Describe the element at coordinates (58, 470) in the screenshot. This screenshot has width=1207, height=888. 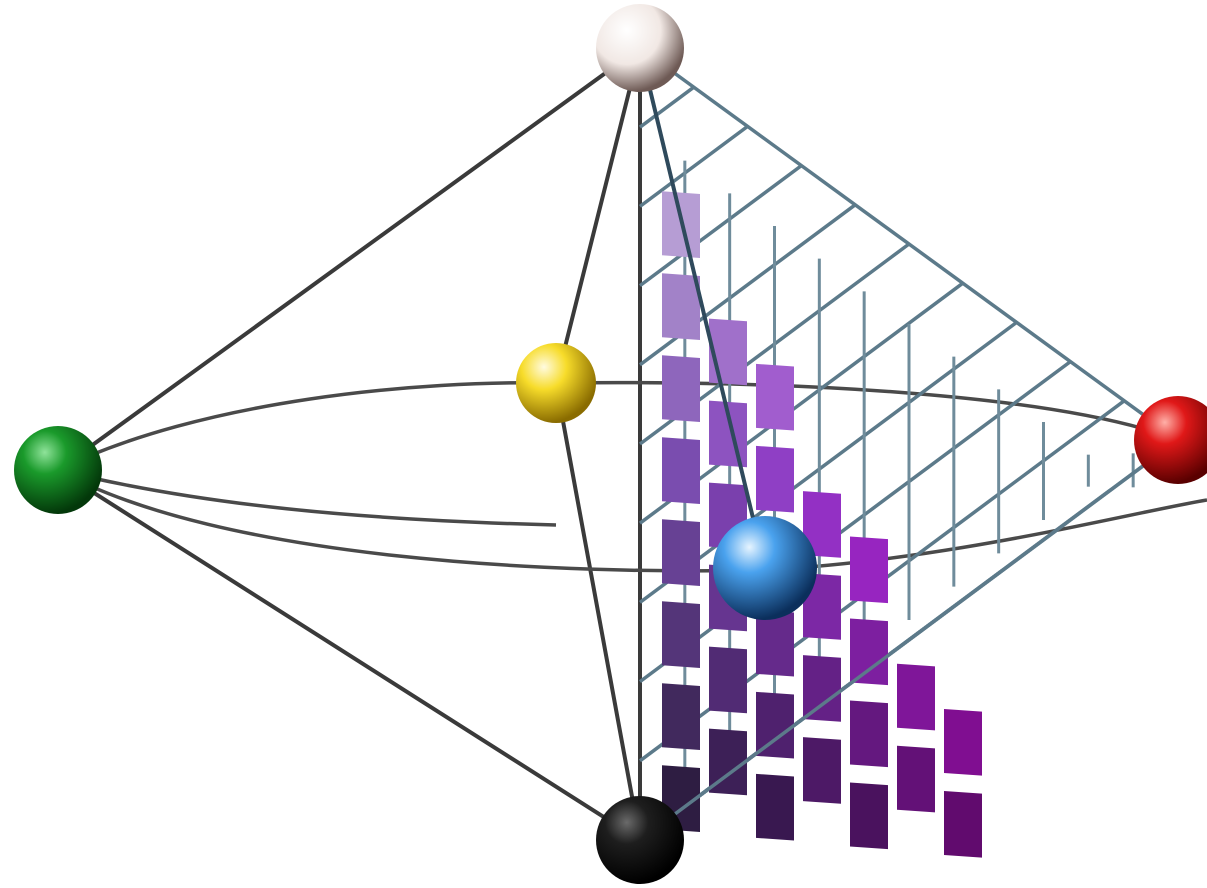
I see `green-sphere` at that location.